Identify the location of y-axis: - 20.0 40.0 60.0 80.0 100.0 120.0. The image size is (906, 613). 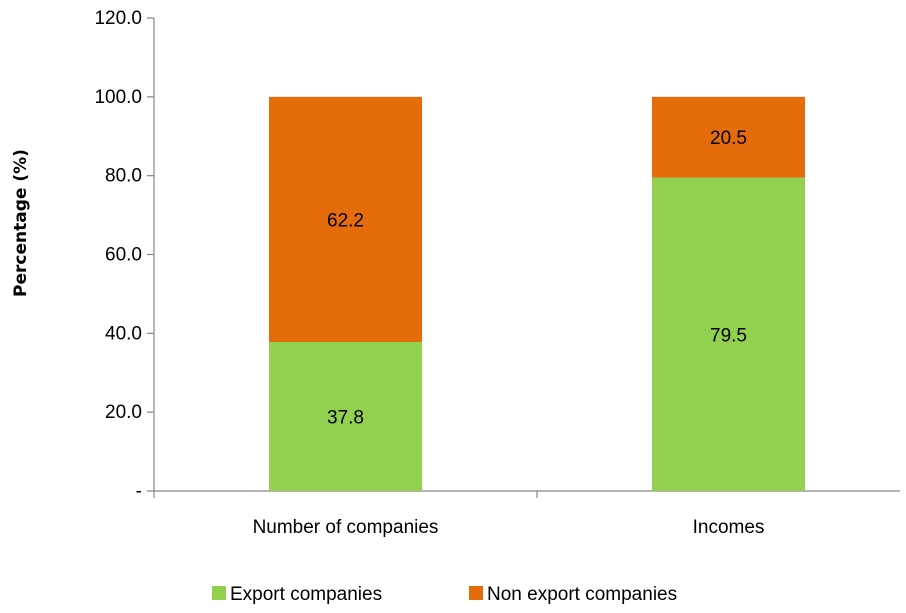
(124, 255).